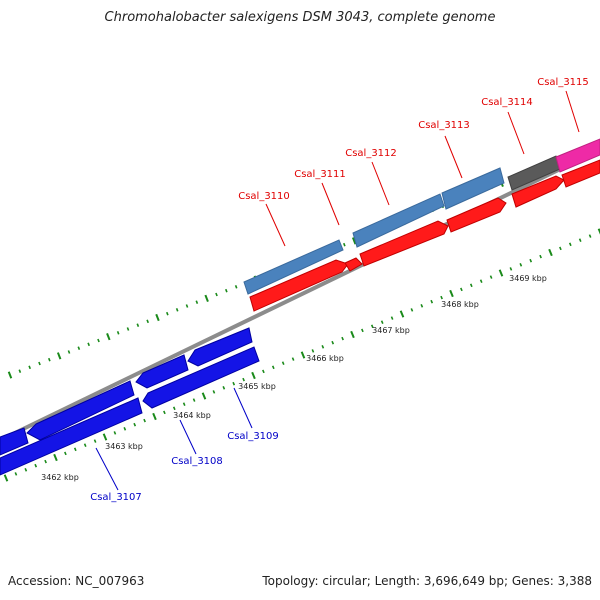 The width and height of the screenshot is (600, 600). What do you see at coordinates (563, 82) in the screenshot?
I see `gene-label: Csal_3115` at bounding box center [563, 82].